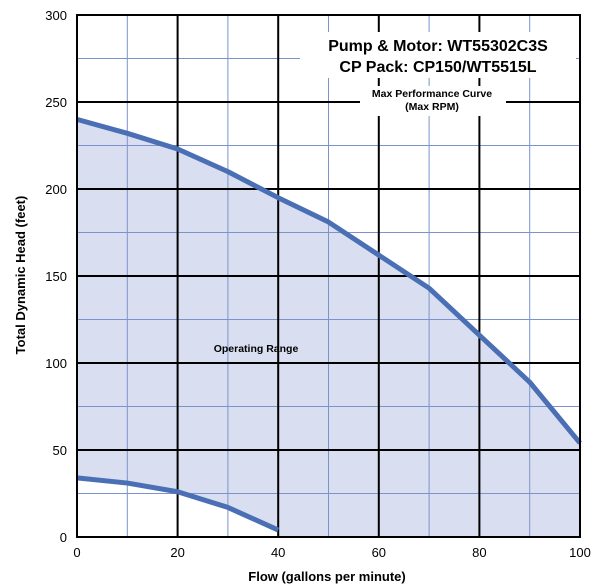 The height and width of the screenshot is (588, 604). Describe the element at coordinates (56, 363) in the screenshot. I see `y-tick-label: 100` at that location.